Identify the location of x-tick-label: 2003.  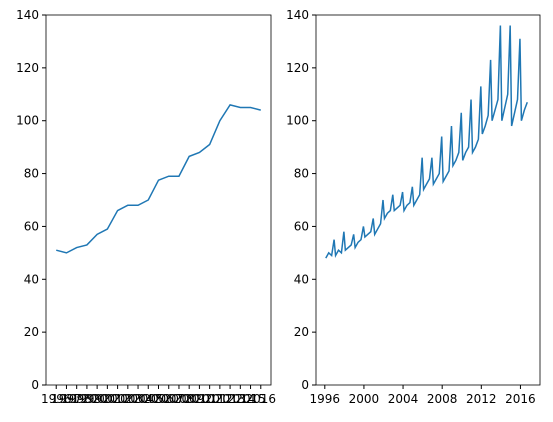
(128, 399).